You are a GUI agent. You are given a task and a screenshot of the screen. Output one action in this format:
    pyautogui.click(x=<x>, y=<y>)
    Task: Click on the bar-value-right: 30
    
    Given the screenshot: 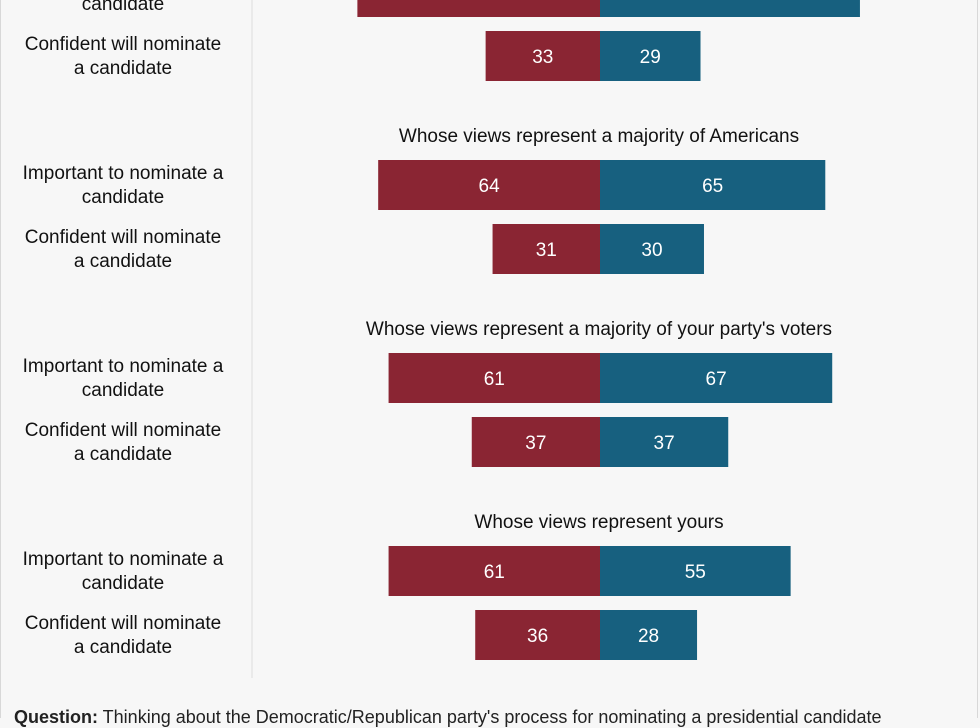 What is the action you would take?
    pyautogui.click(x=651, y=250)
    